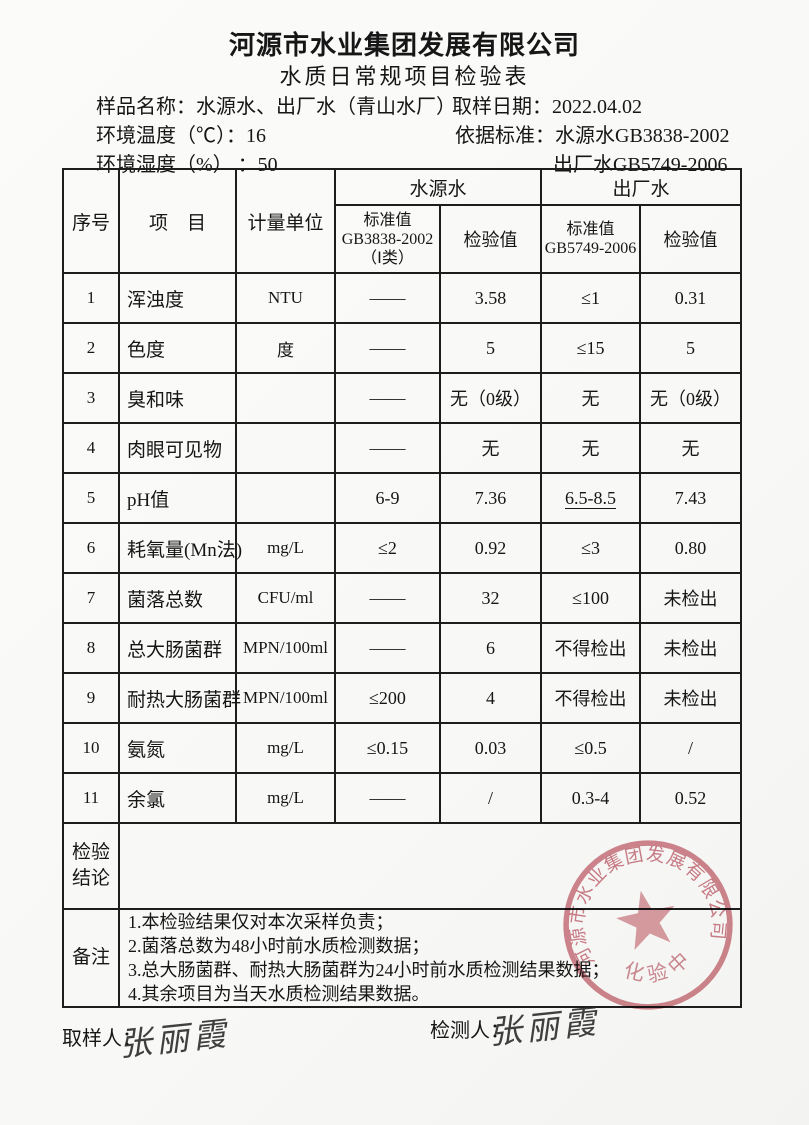 The image size is (809, 1125). Describe the element at coordinates (387, 548) in the screenshot. I see `cell-source-standard: ≤2` at that location.